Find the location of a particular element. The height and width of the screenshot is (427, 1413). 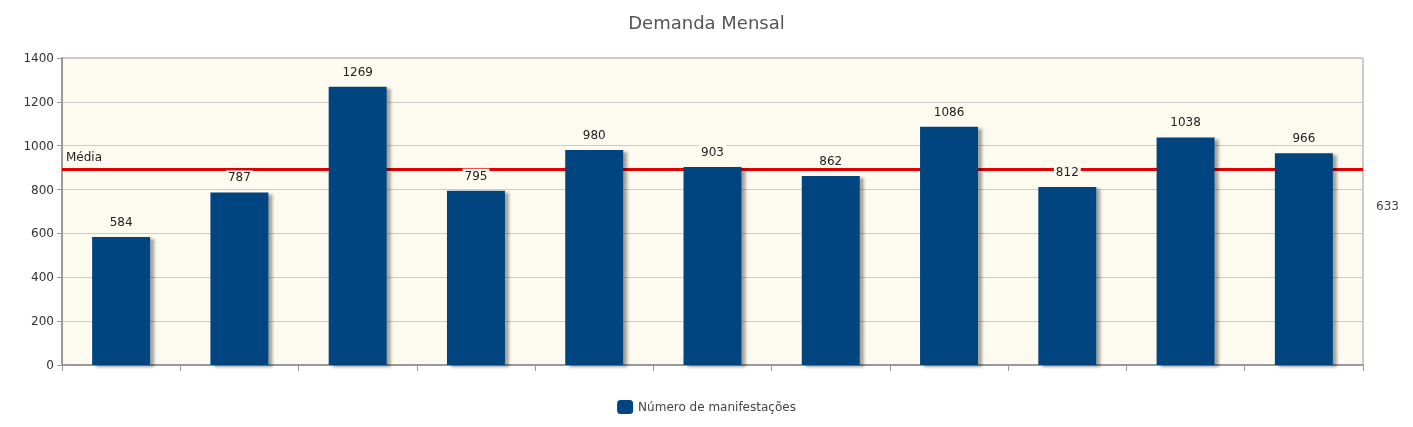

y-tick-label: 1200 is located at coordinates (38, 101).